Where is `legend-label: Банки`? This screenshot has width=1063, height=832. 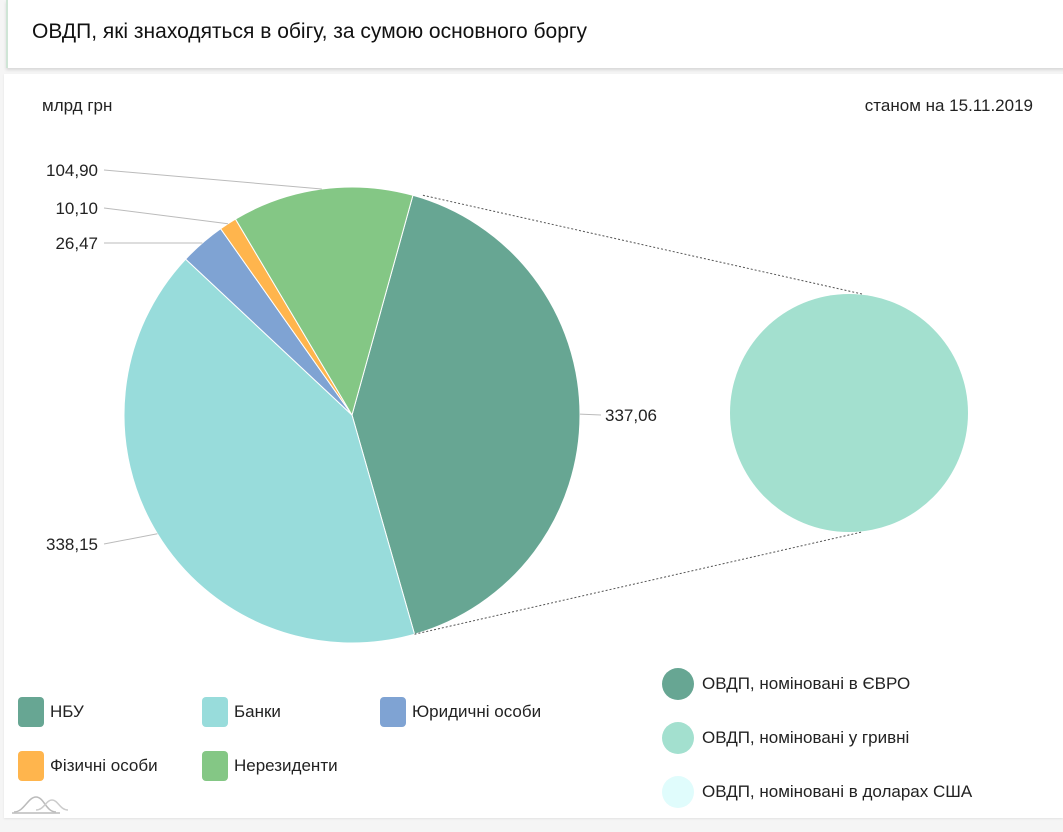
legend-label: Банки is located at coordinates (257, 711).